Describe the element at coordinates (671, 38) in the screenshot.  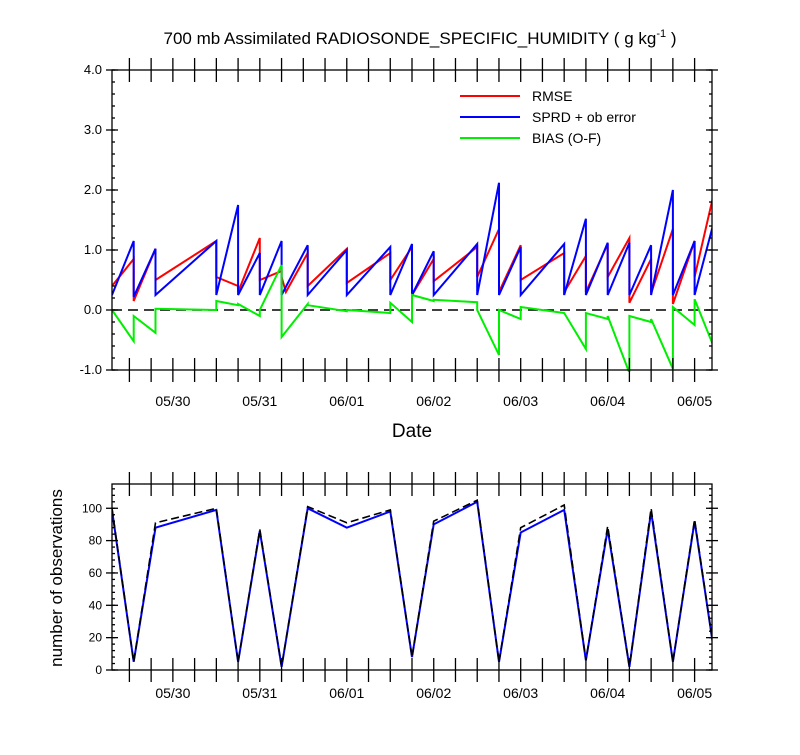
I see `title-close: )` at that location.